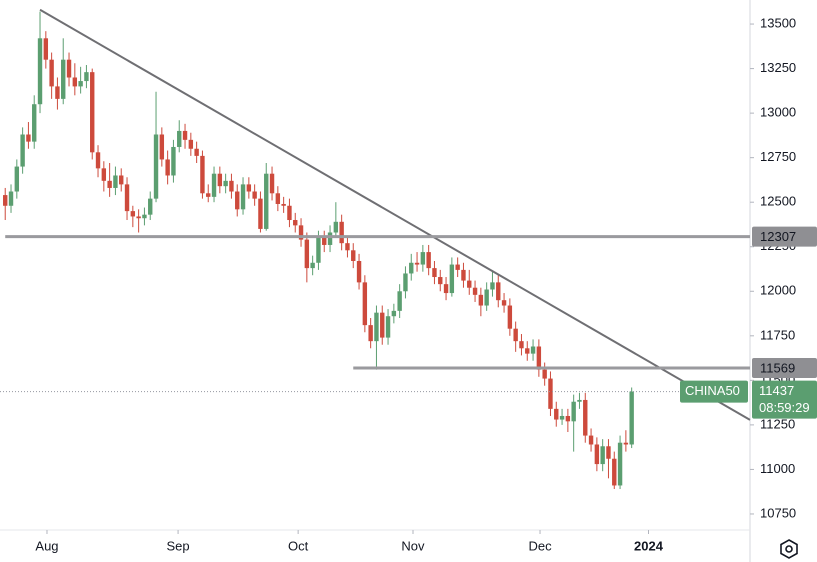 The width and height of the screenshot is (817, 562). Describe the element at coordinates (298, 545) in the screenshot. I see `x-tick-label: Oct` at that location.